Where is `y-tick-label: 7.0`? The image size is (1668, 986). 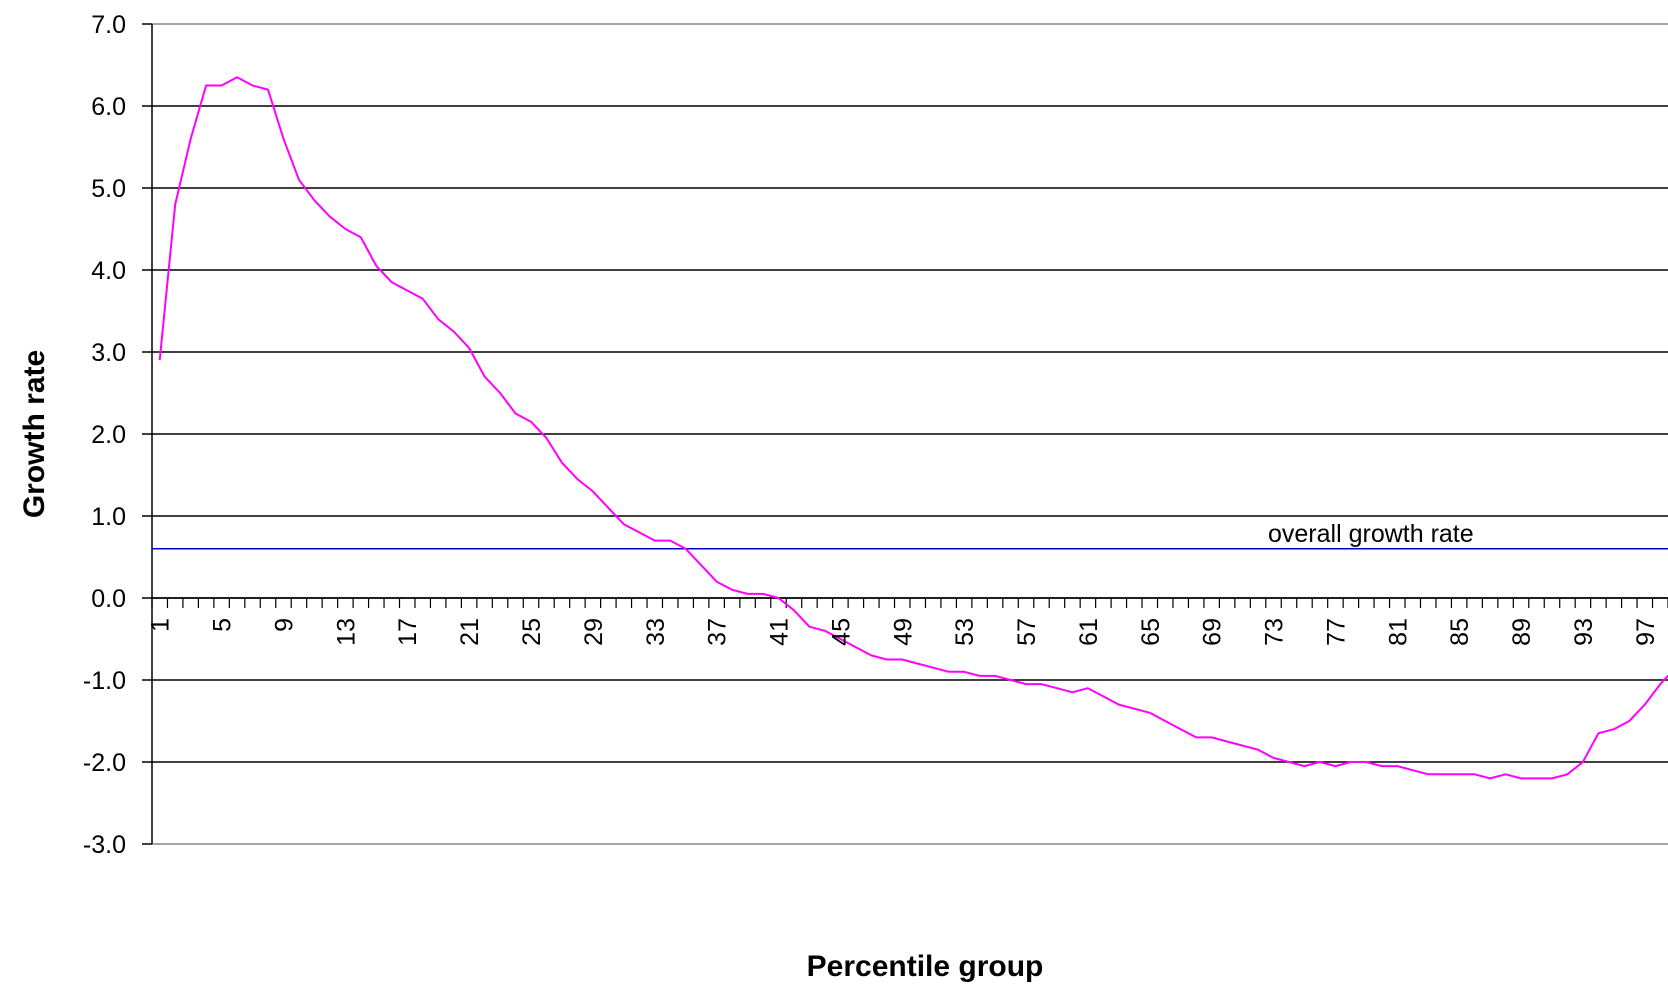 y-tick-label: 7.0 is located at coordinates (108, 25).